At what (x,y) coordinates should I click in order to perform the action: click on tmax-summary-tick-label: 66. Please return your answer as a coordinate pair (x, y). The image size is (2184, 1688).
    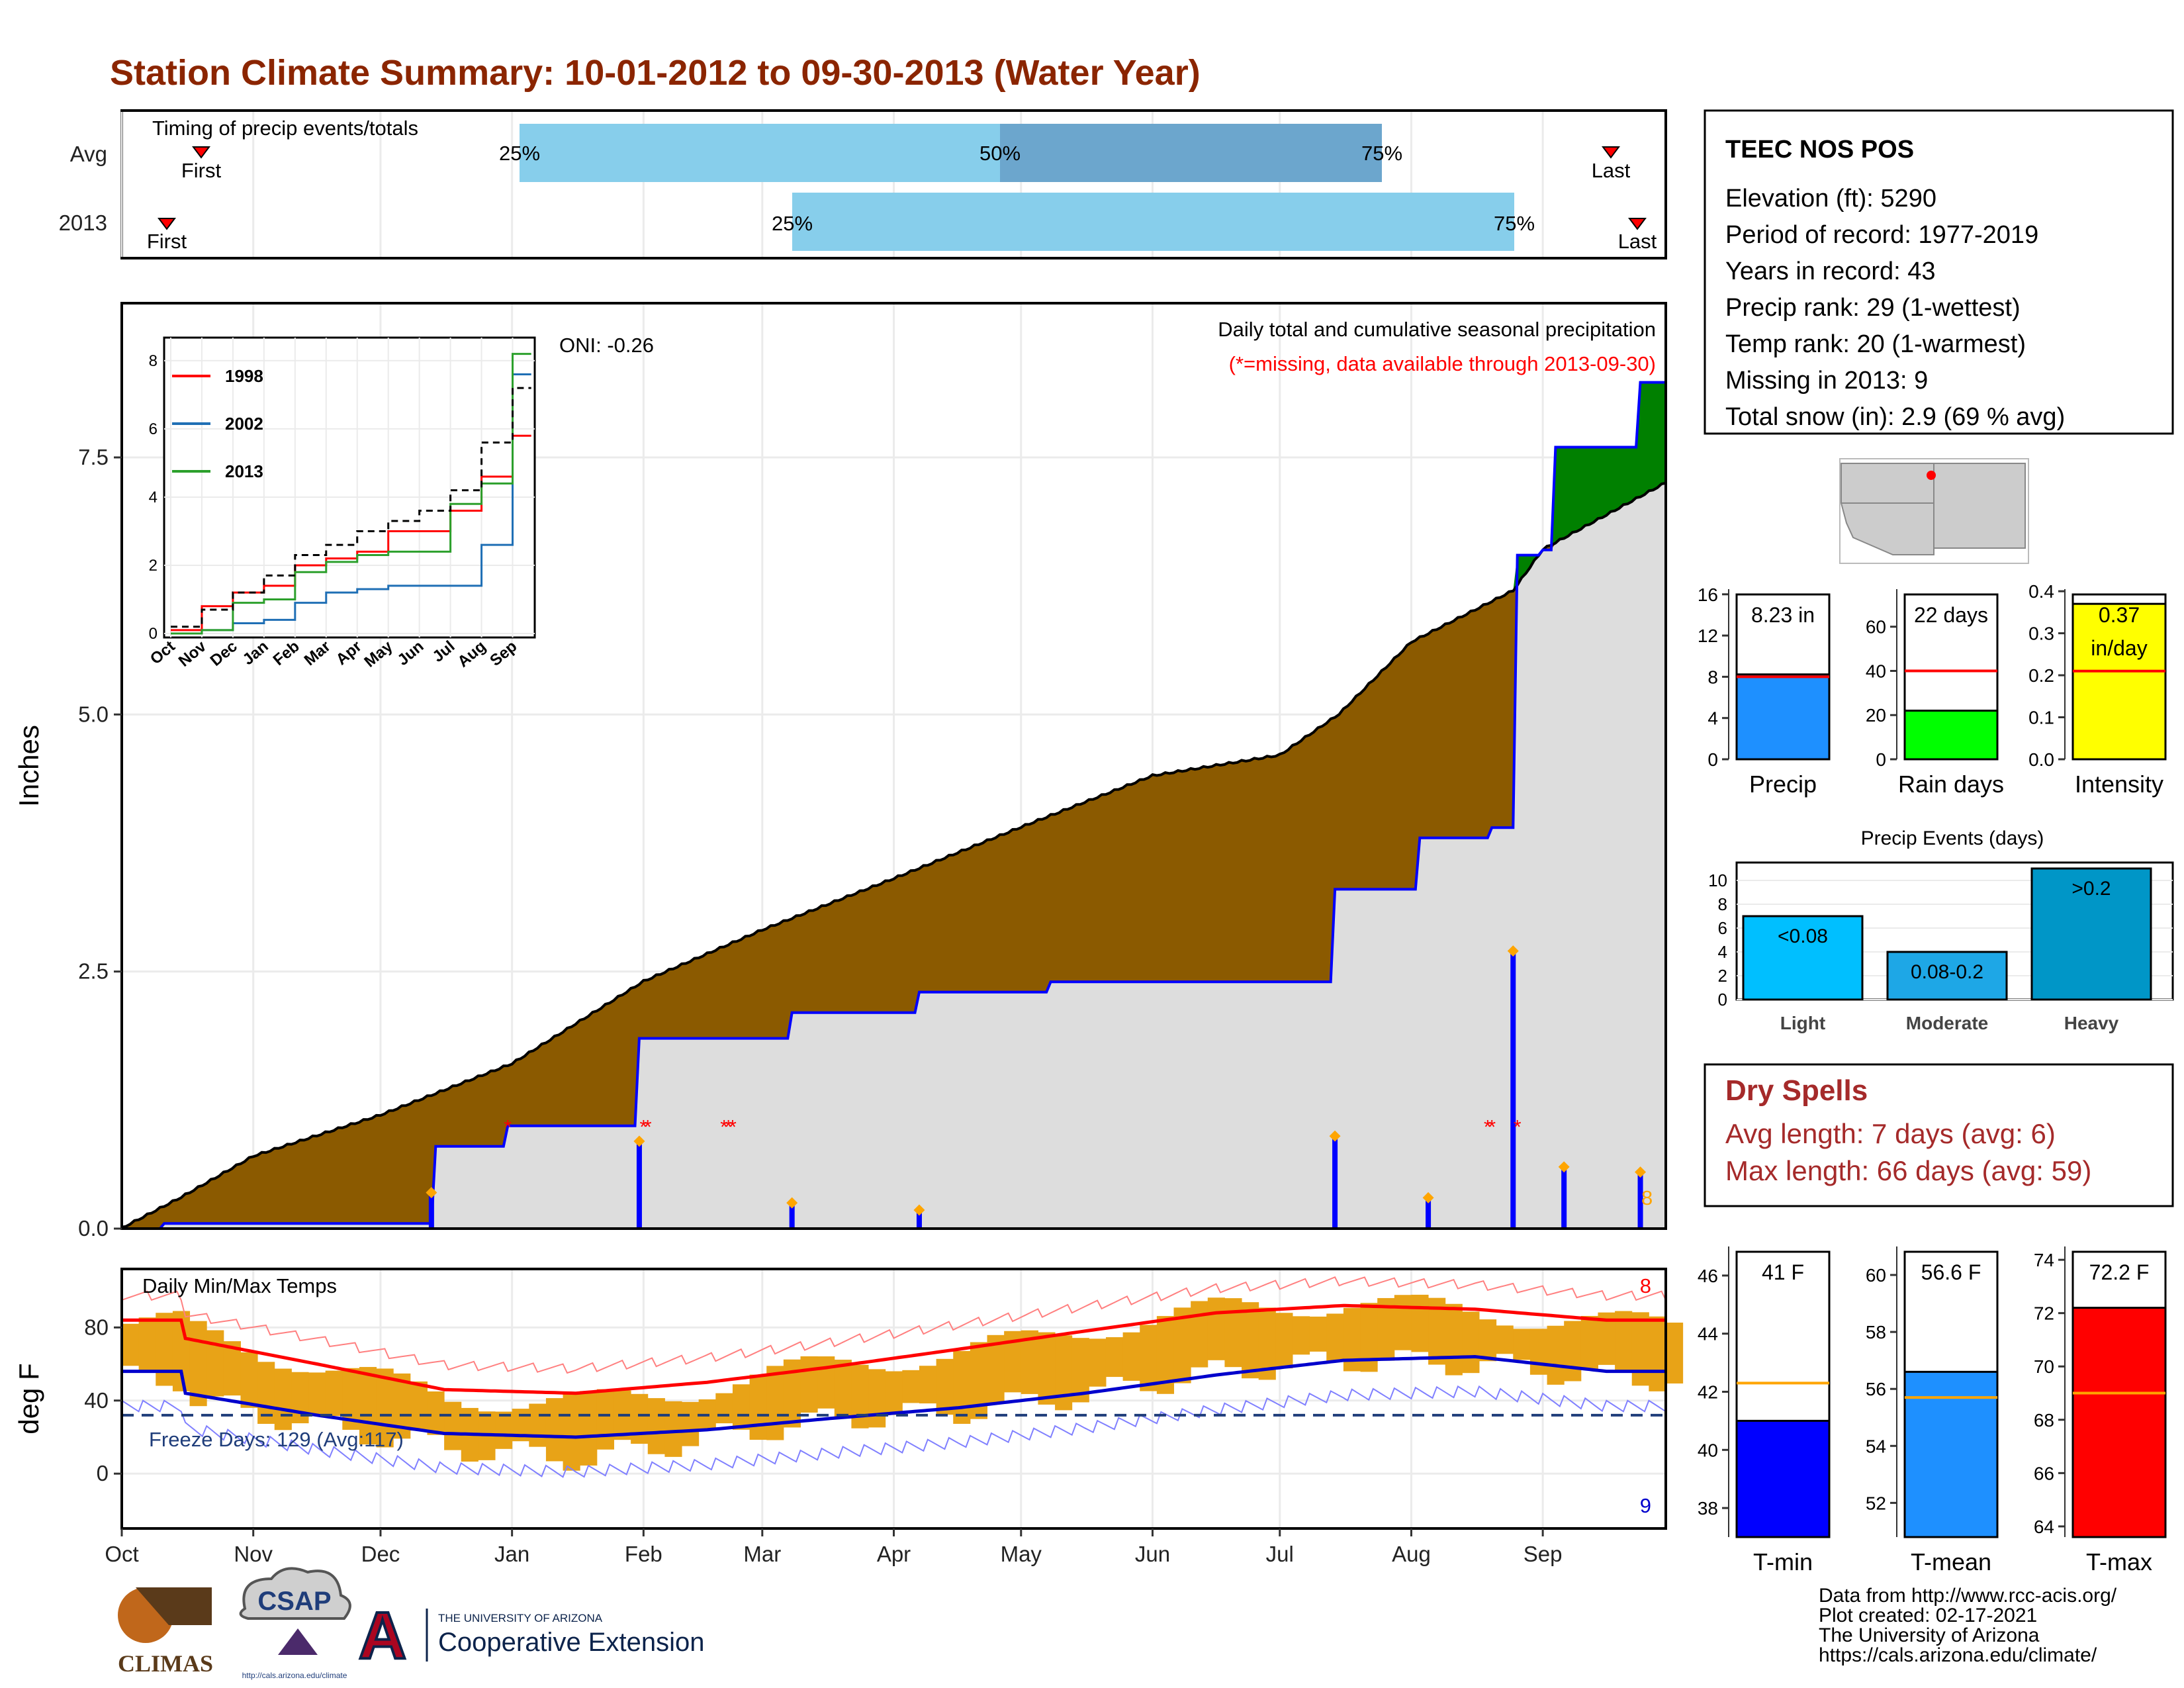
    Looking at the image, I should click on (2044, 1473).